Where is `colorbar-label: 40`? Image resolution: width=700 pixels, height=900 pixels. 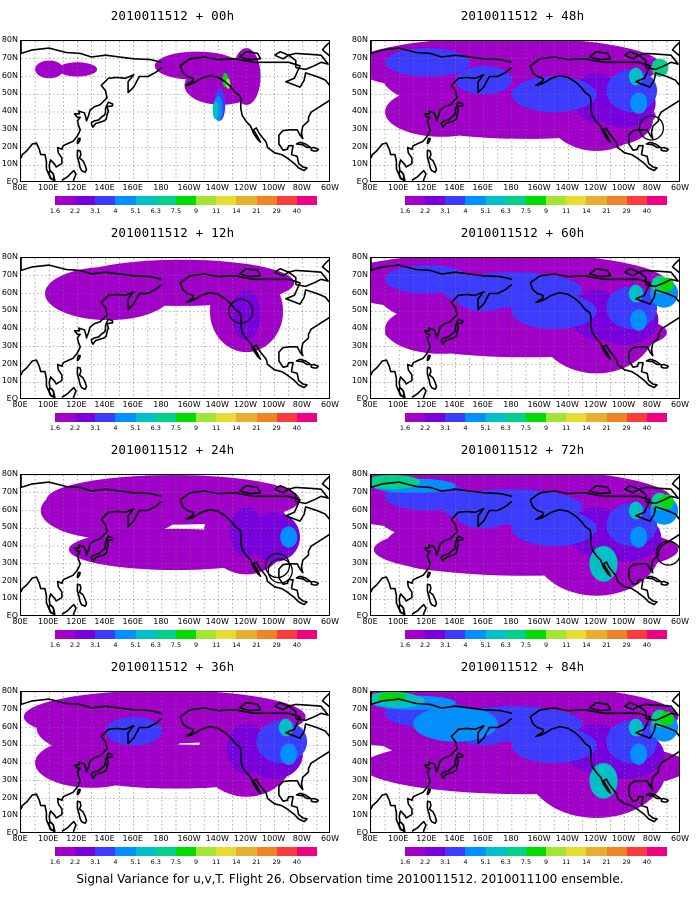 colorbar-label: 40 is located at coordinates (296, 862).